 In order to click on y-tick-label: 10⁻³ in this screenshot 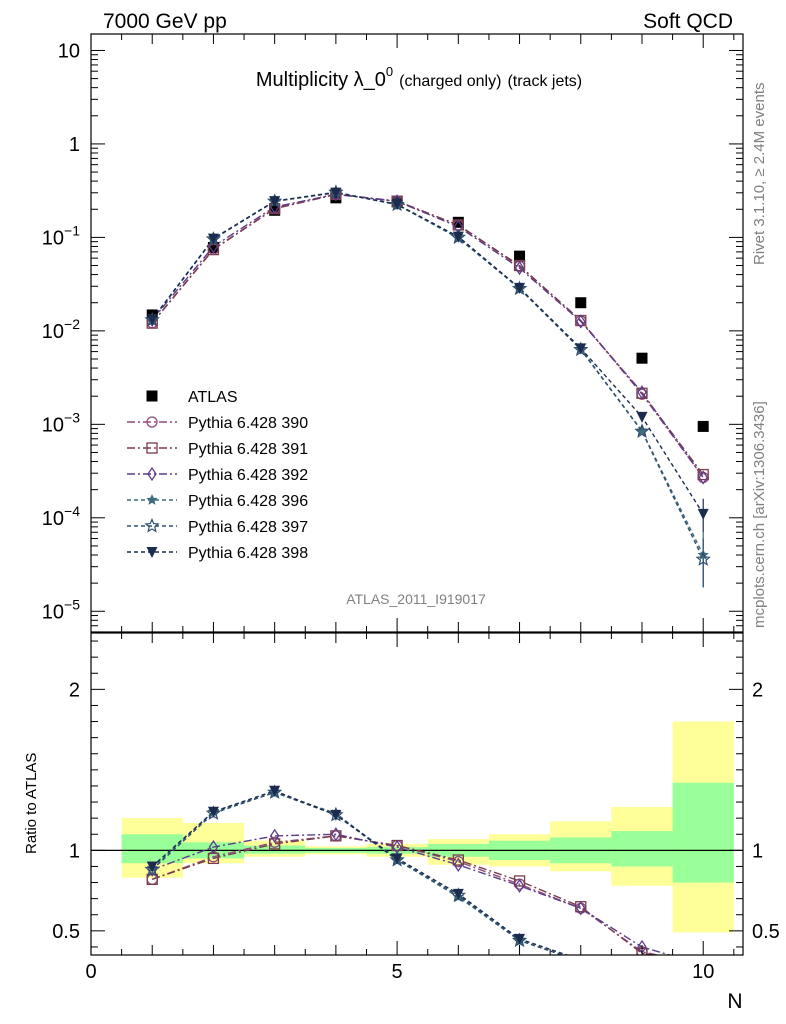, I will do `click(61, 422)`.